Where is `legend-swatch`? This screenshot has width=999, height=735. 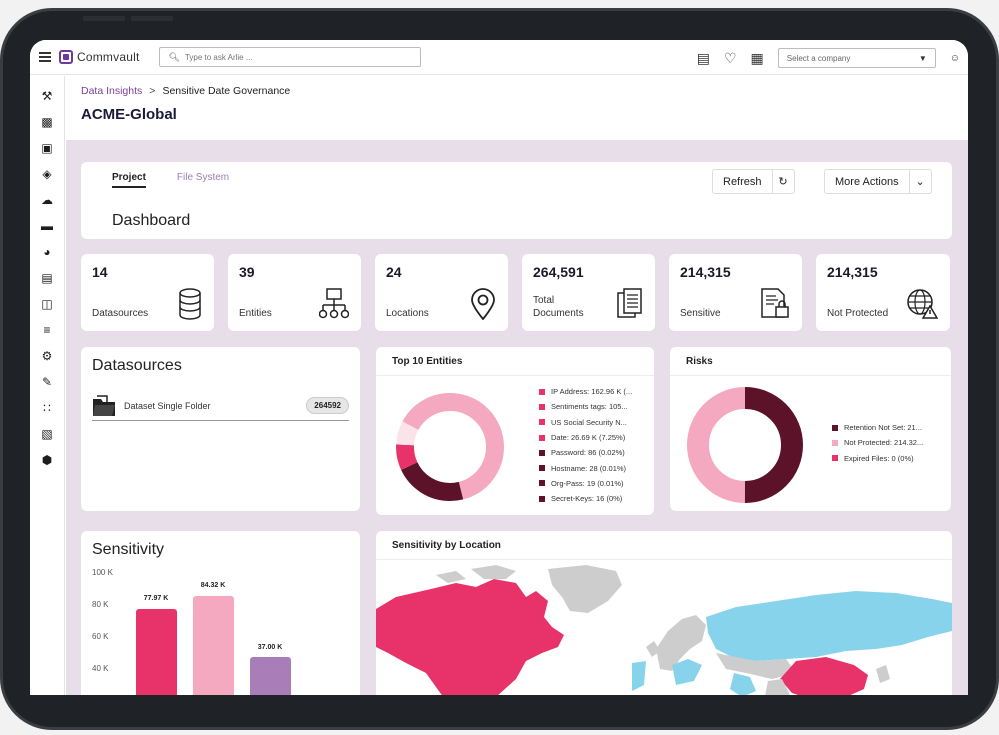 legend-swatch is located at coordinates (542, 391).